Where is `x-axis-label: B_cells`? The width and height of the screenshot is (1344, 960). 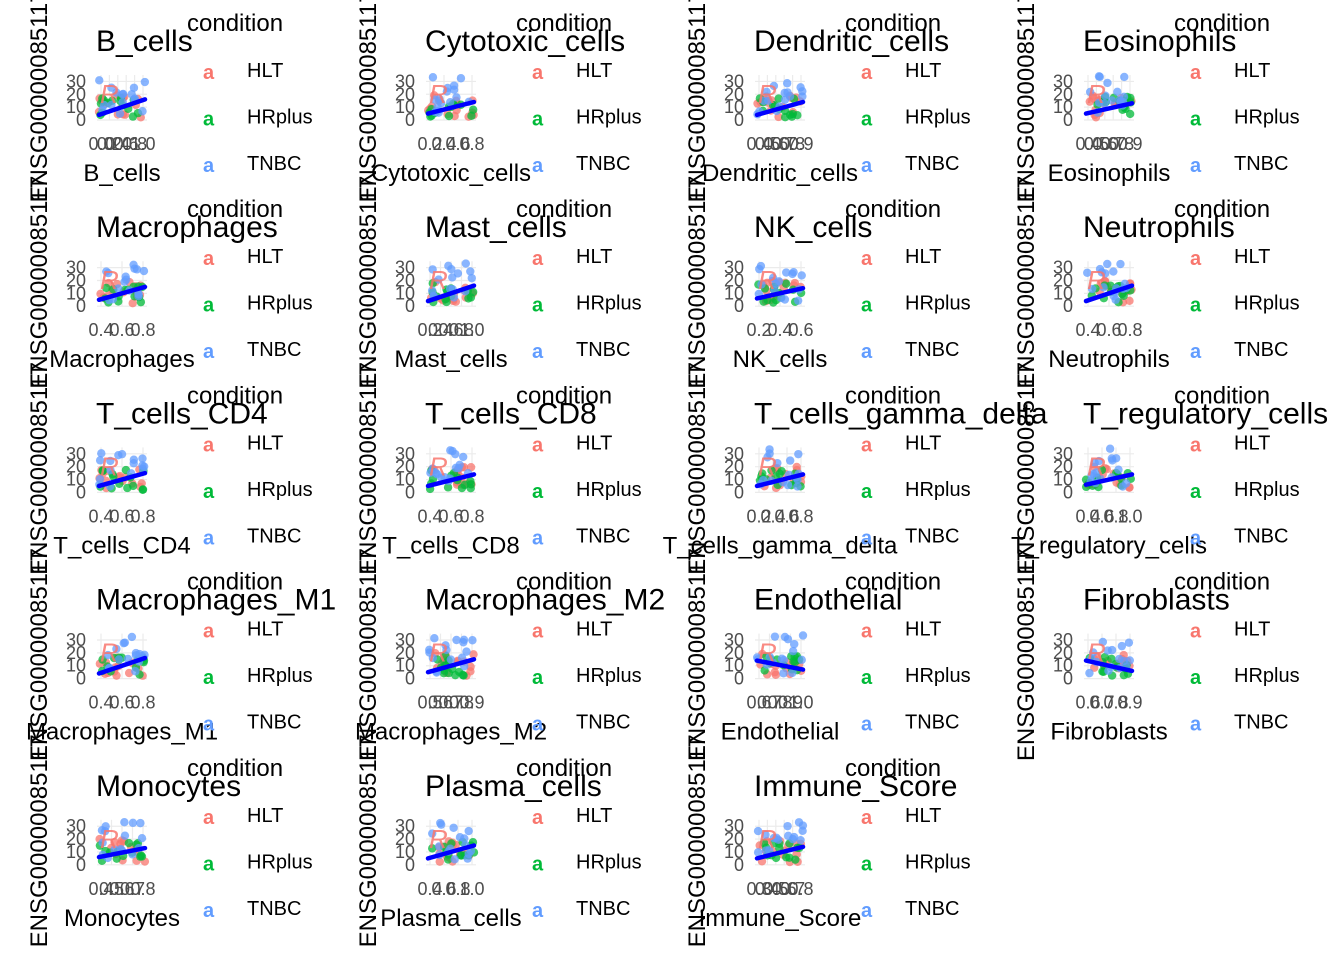
x-axis-label: B_cells is located at coordinates (121, 173).